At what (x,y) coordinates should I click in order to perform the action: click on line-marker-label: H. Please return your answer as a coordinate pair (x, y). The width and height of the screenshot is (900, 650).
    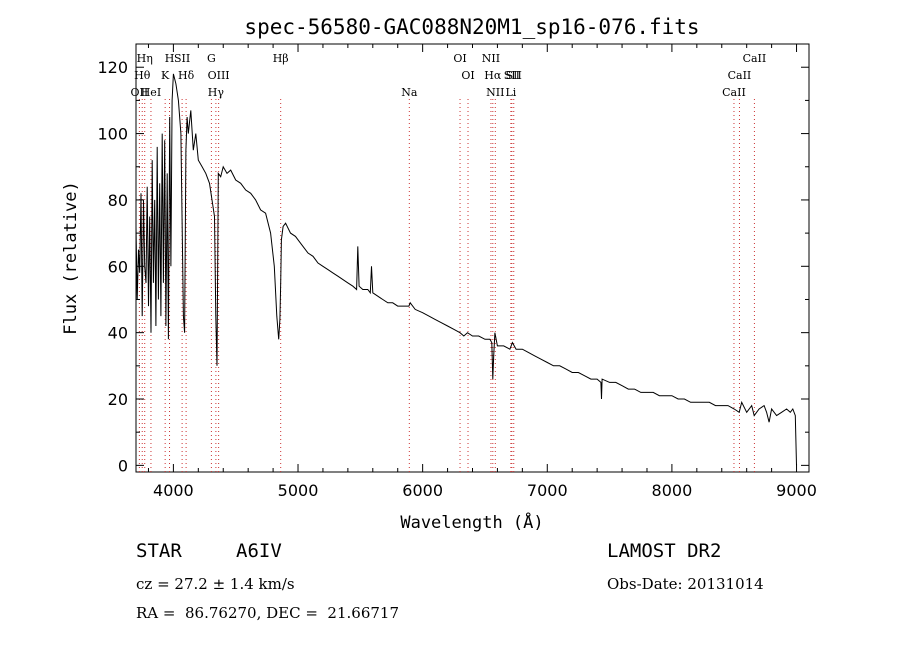
    Looking at the image, I should click on (170, 58).